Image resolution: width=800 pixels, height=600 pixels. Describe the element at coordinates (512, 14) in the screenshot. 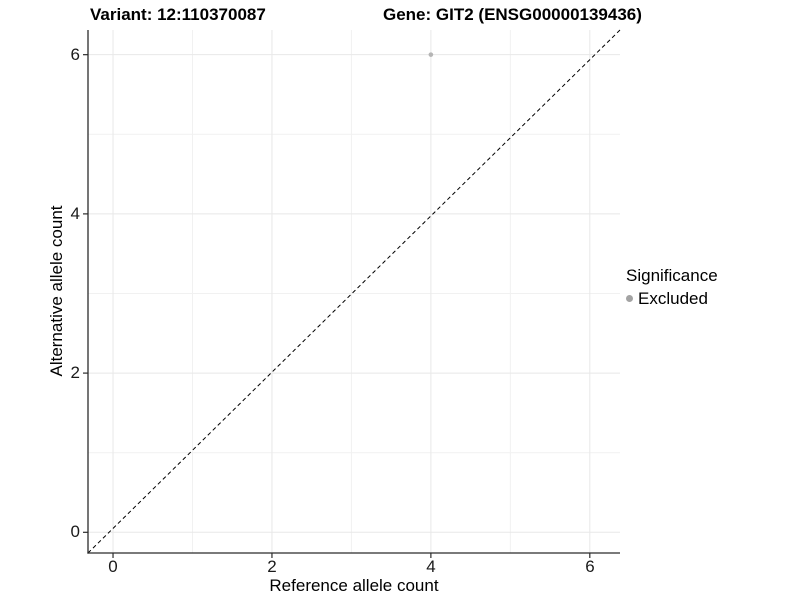

I see `plot-title-gene: Gene: GIT2 (ENSG00000139436)` at that location.